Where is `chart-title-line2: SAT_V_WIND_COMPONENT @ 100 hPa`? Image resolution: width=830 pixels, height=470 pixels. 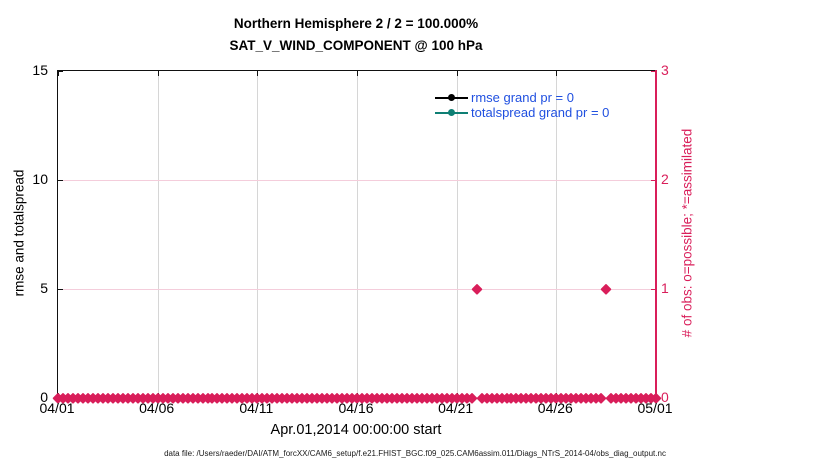
chart-title-line2: SAT_V_WIND_COMPONENT @ 100 hPa is located at coordinates (356, 45).